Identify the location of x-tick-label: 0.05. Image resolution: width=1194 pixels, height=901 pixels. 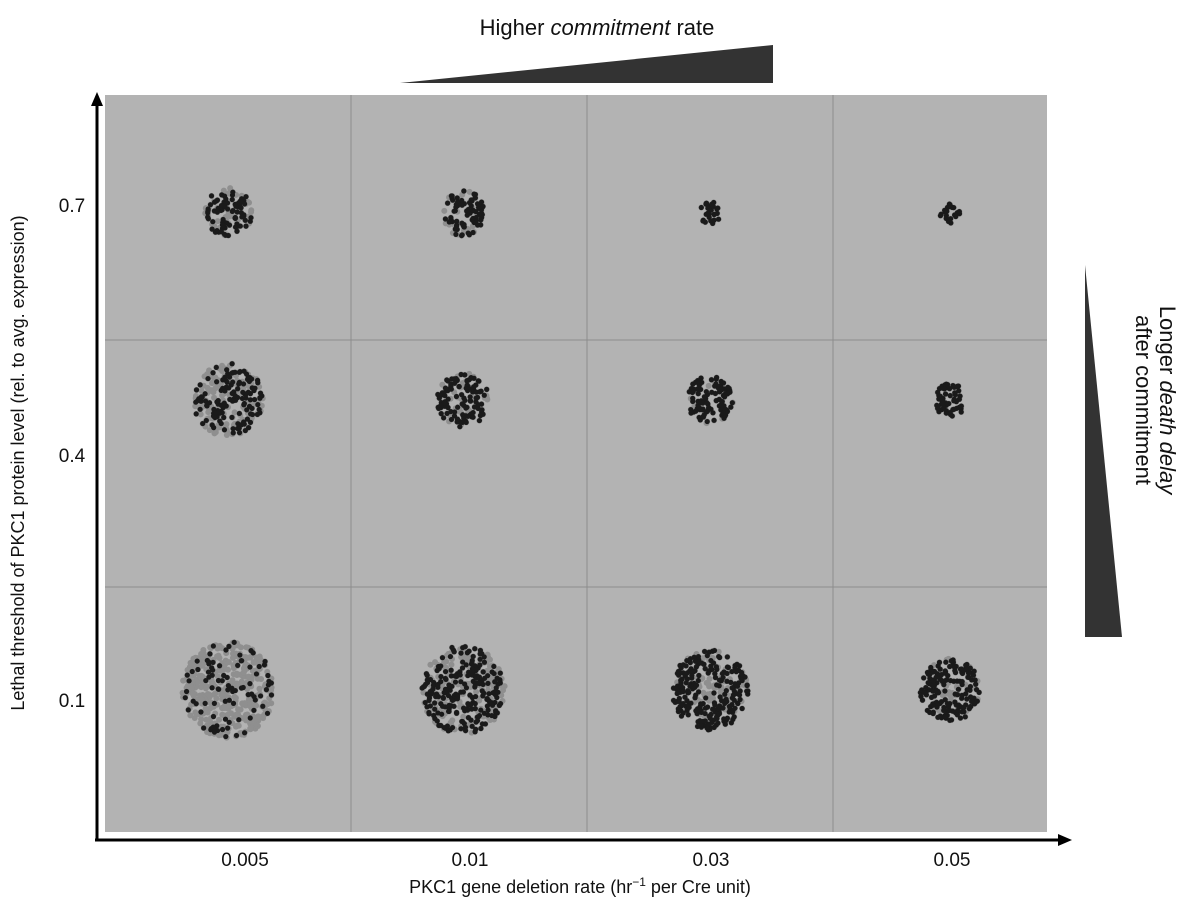
(952, 860).